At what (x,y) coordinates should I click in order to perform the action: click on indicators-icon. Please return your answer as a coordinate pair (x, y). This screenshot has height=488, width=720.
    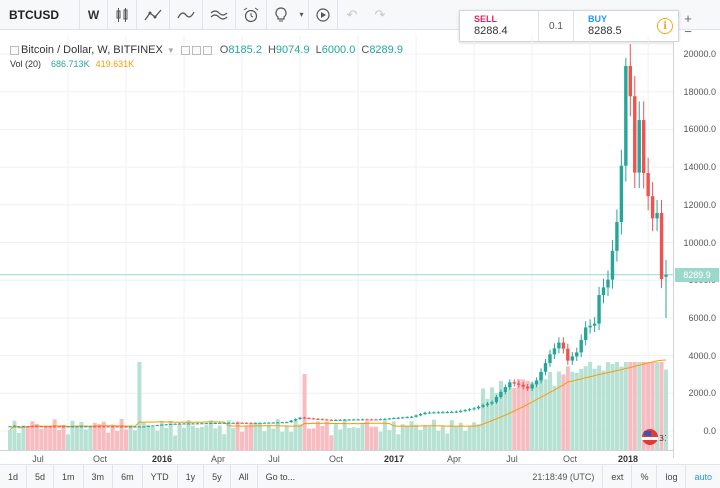
    Looking at the image, I should click on (153, 15).